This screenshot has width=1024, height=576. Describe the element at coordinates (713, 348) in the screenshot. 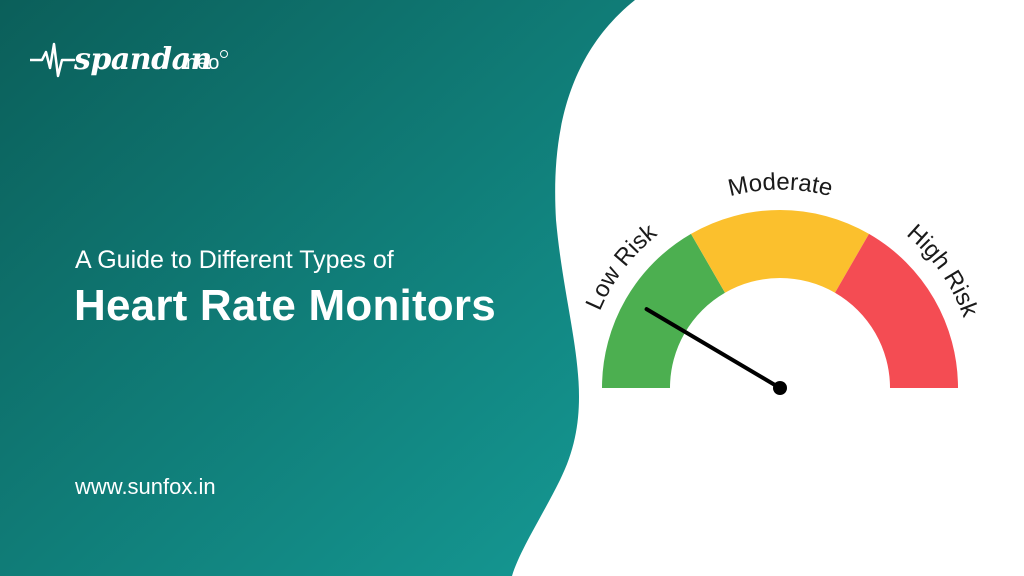

I see `gauge-needle` at that location.